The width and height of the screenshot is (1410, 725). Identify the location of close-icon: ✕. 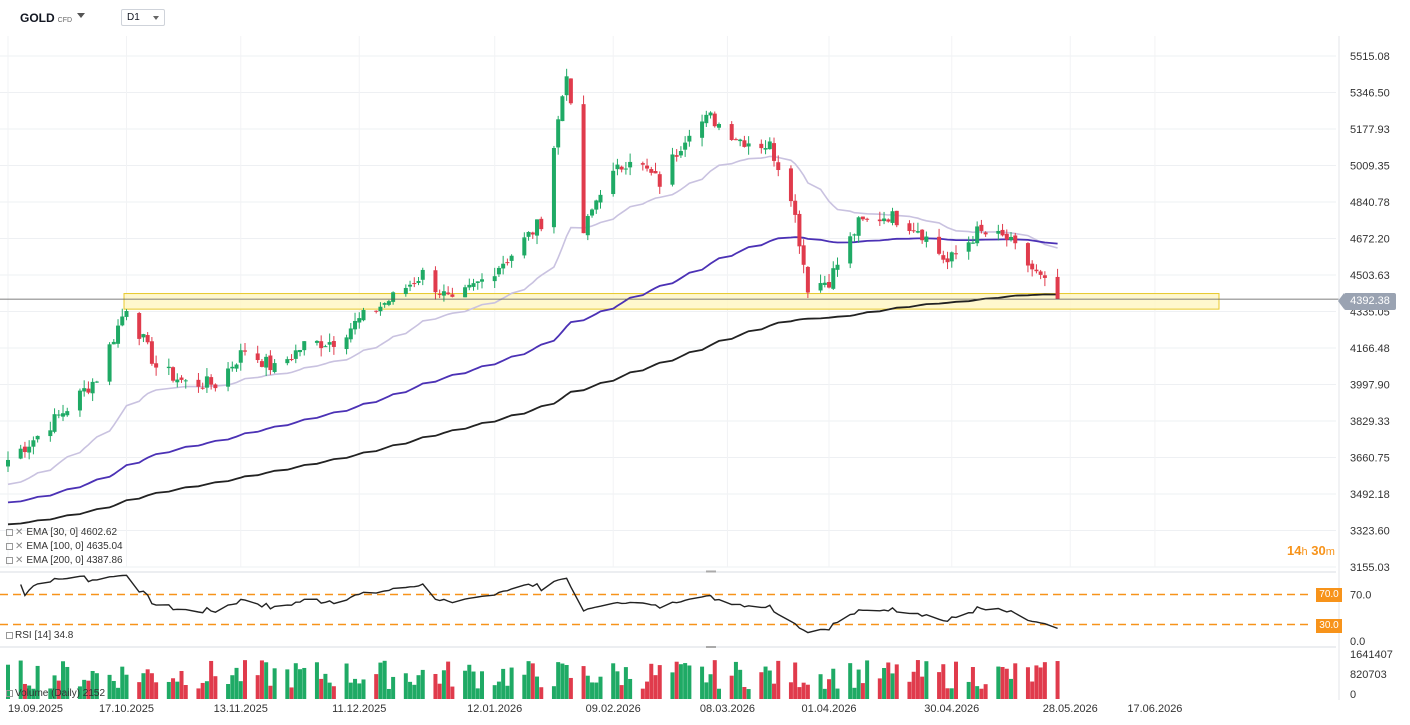
(19, 546).